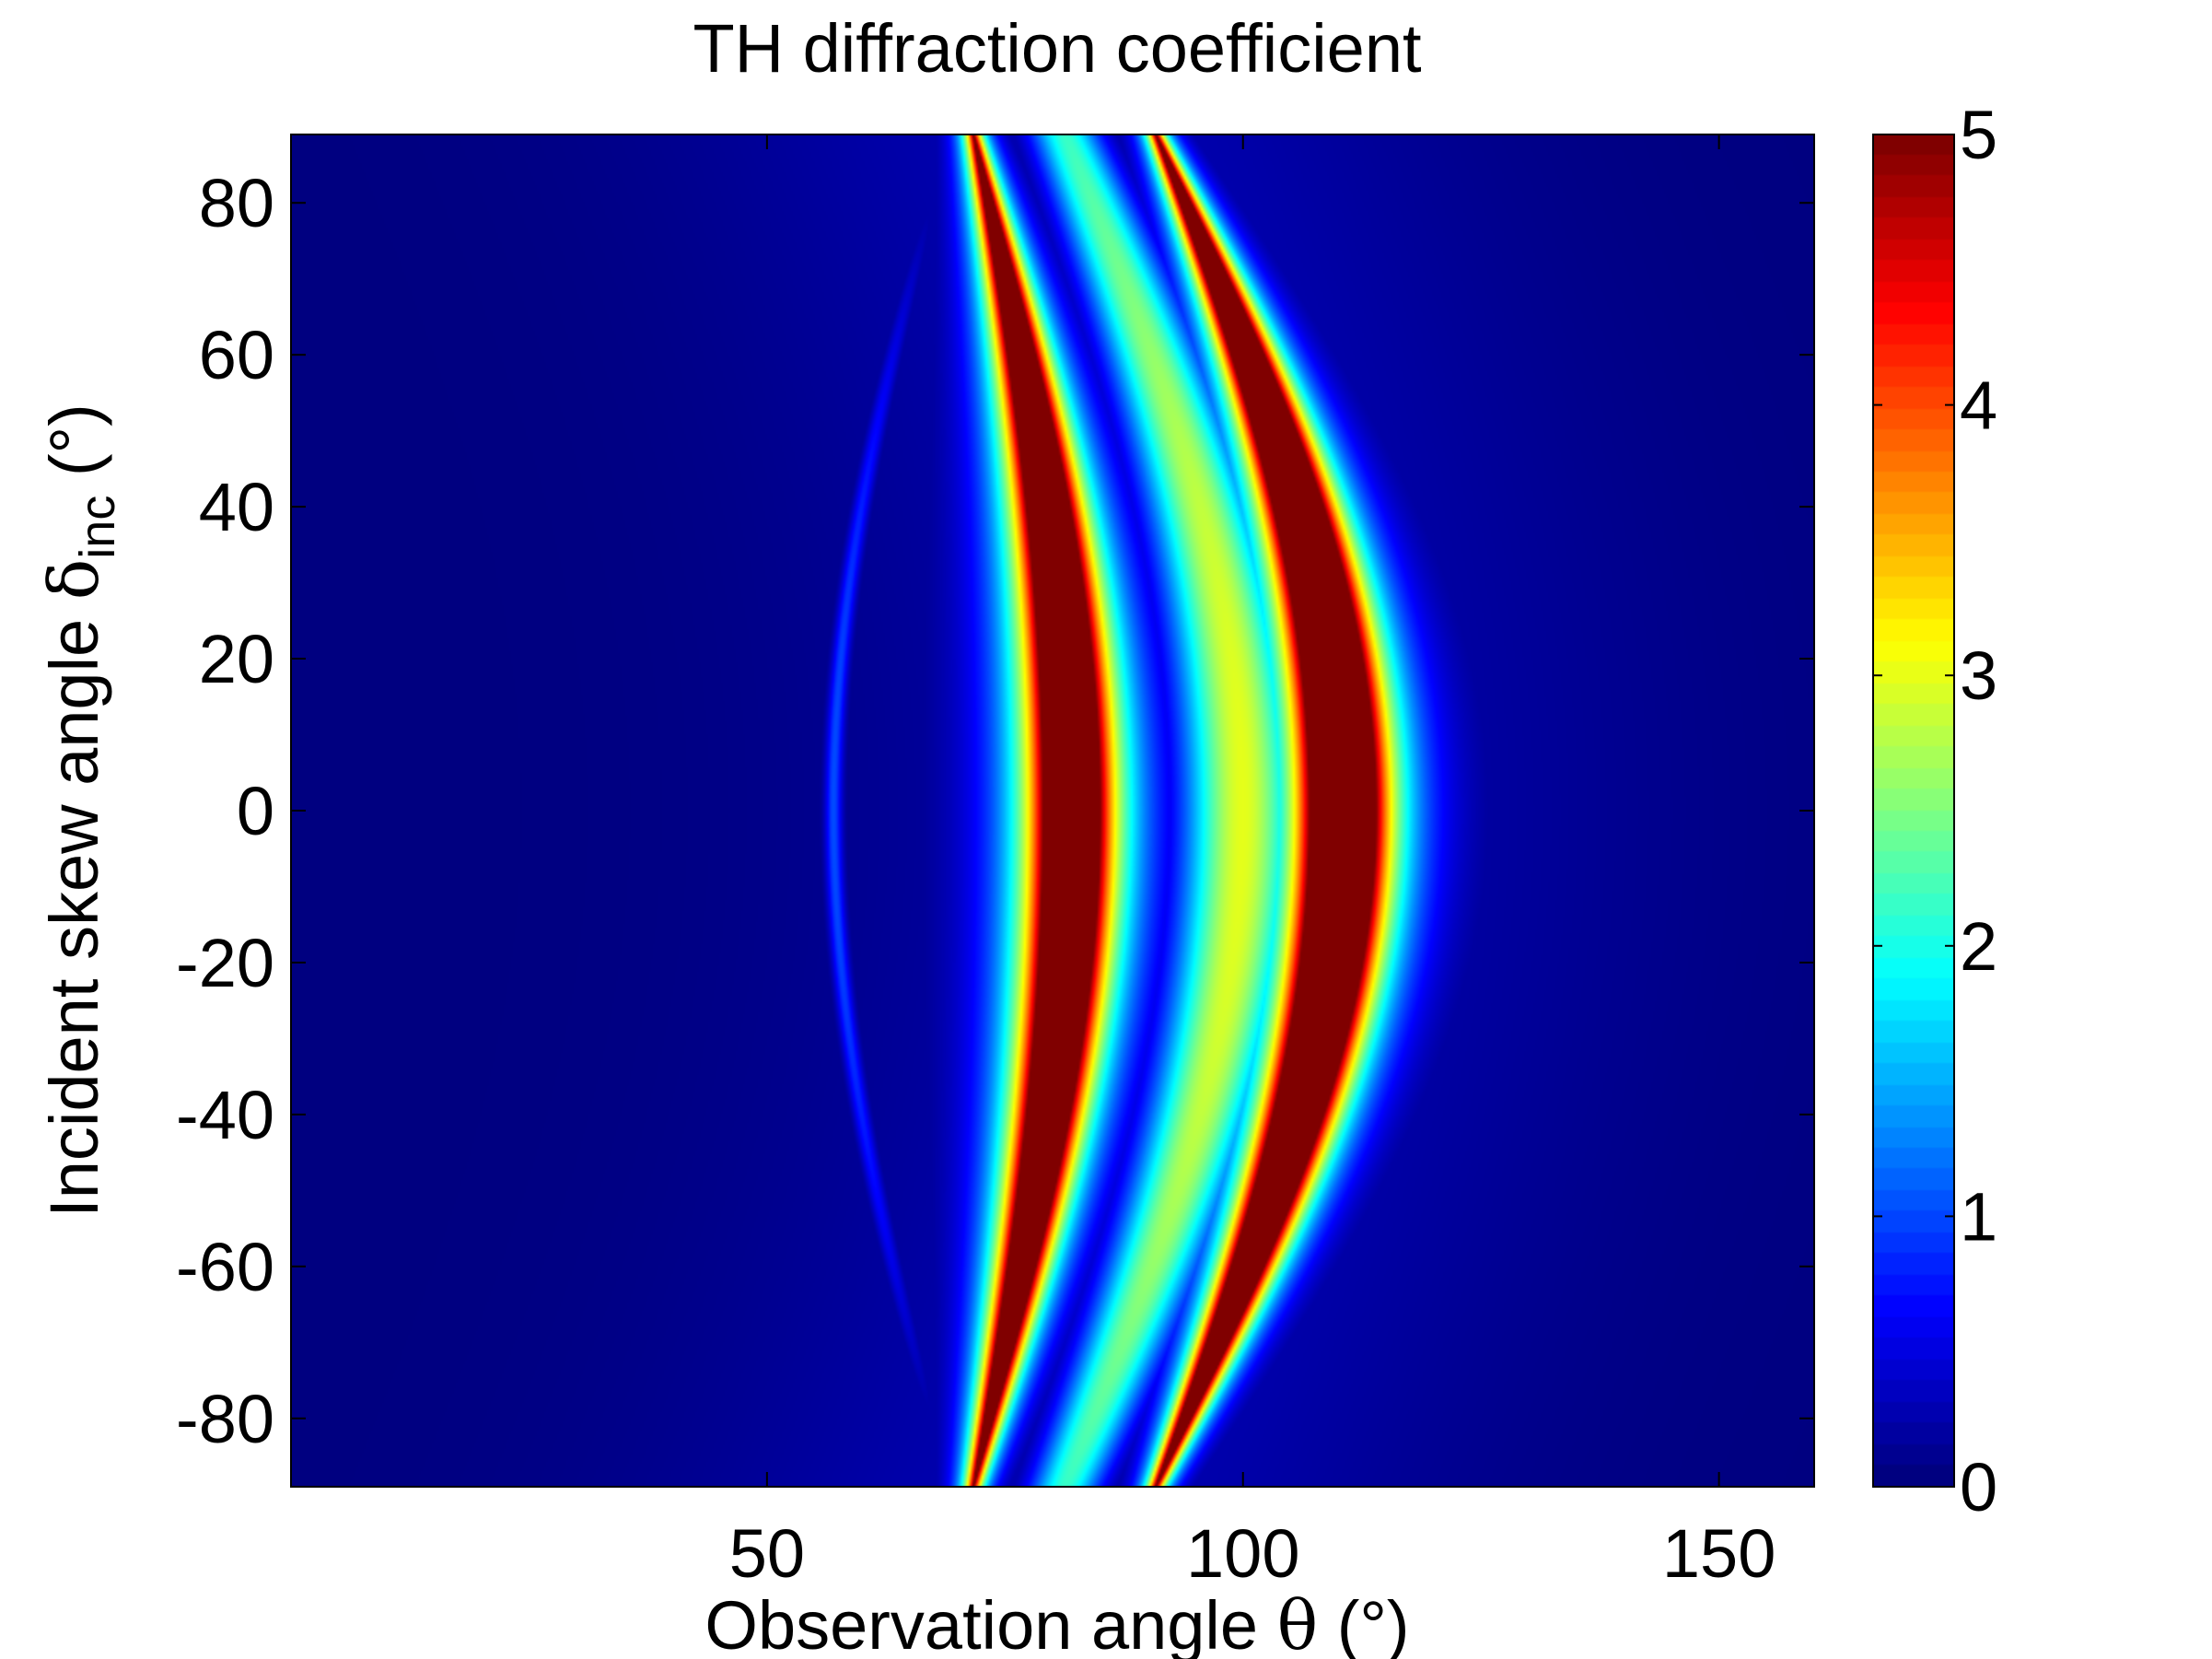 This screenshot has height=1659, width=2212. What do you see at coordinates (1298, 1622) in the screenshot?
I see `theta-symbol: θ` at bounding box center [1298, 1622].